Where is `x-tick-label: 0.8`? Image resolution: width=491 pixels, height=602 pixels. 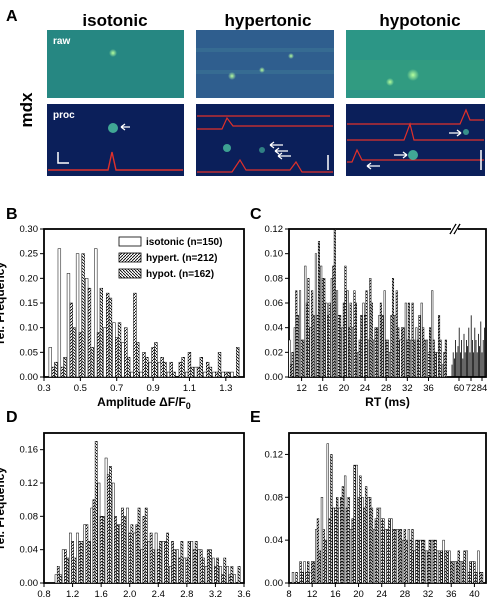
x-tick-label: 0.8 is located at coordinates (43, 594).